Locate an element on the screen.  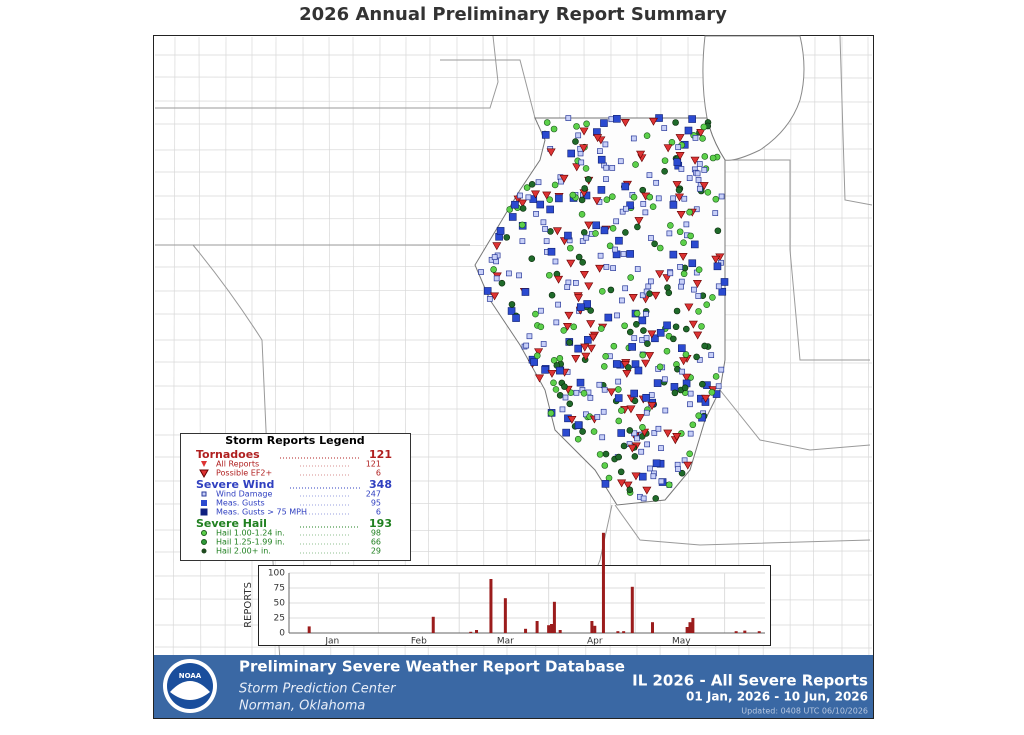
legend-item-label: All Reports is located at coordinates (237, 464).